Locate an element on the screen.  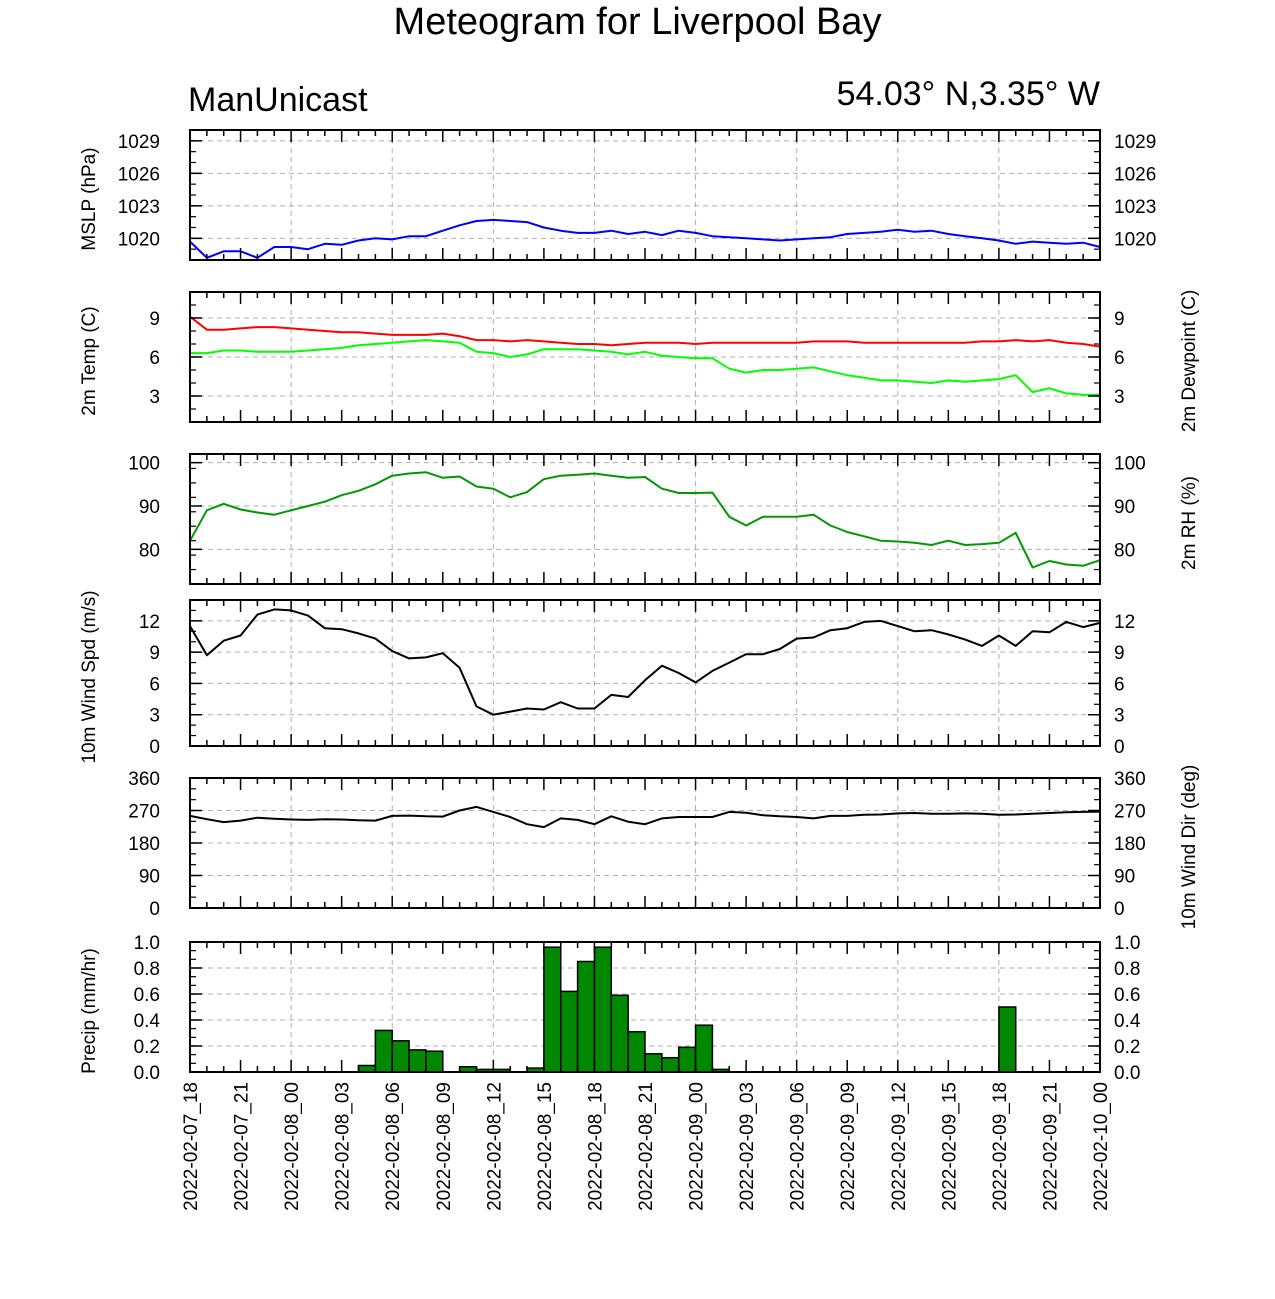
y-axis-title-right: 2m RH (%) is located at coordinates (1189, 523).